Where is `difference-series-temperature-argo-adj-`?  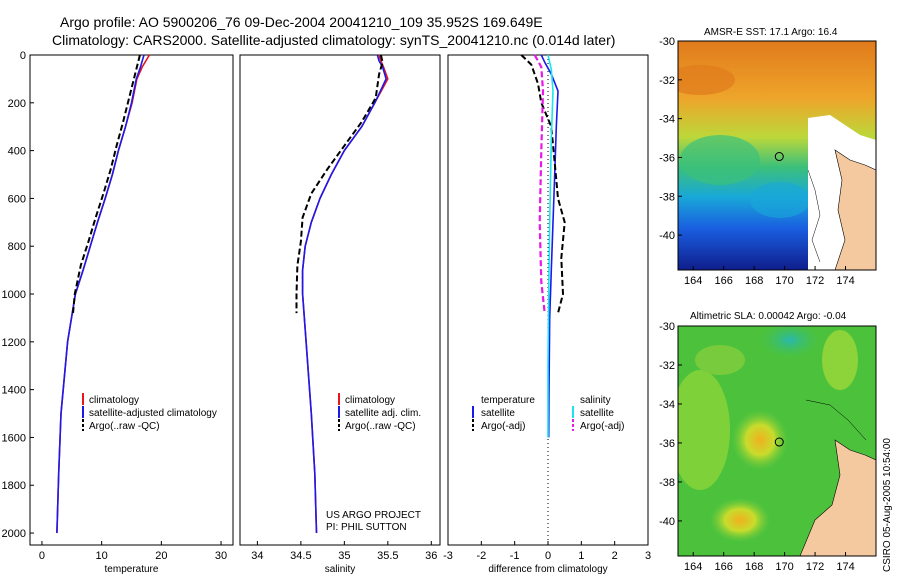 difference-series-temperature-argo-adj- is located at coordinates (543, 184).